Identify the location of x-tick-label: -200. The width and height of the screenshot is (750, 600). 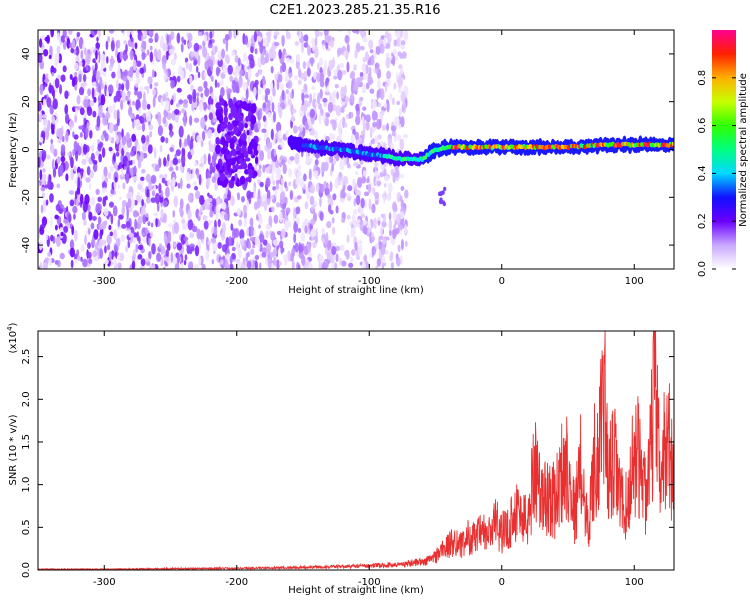
(236, 281).